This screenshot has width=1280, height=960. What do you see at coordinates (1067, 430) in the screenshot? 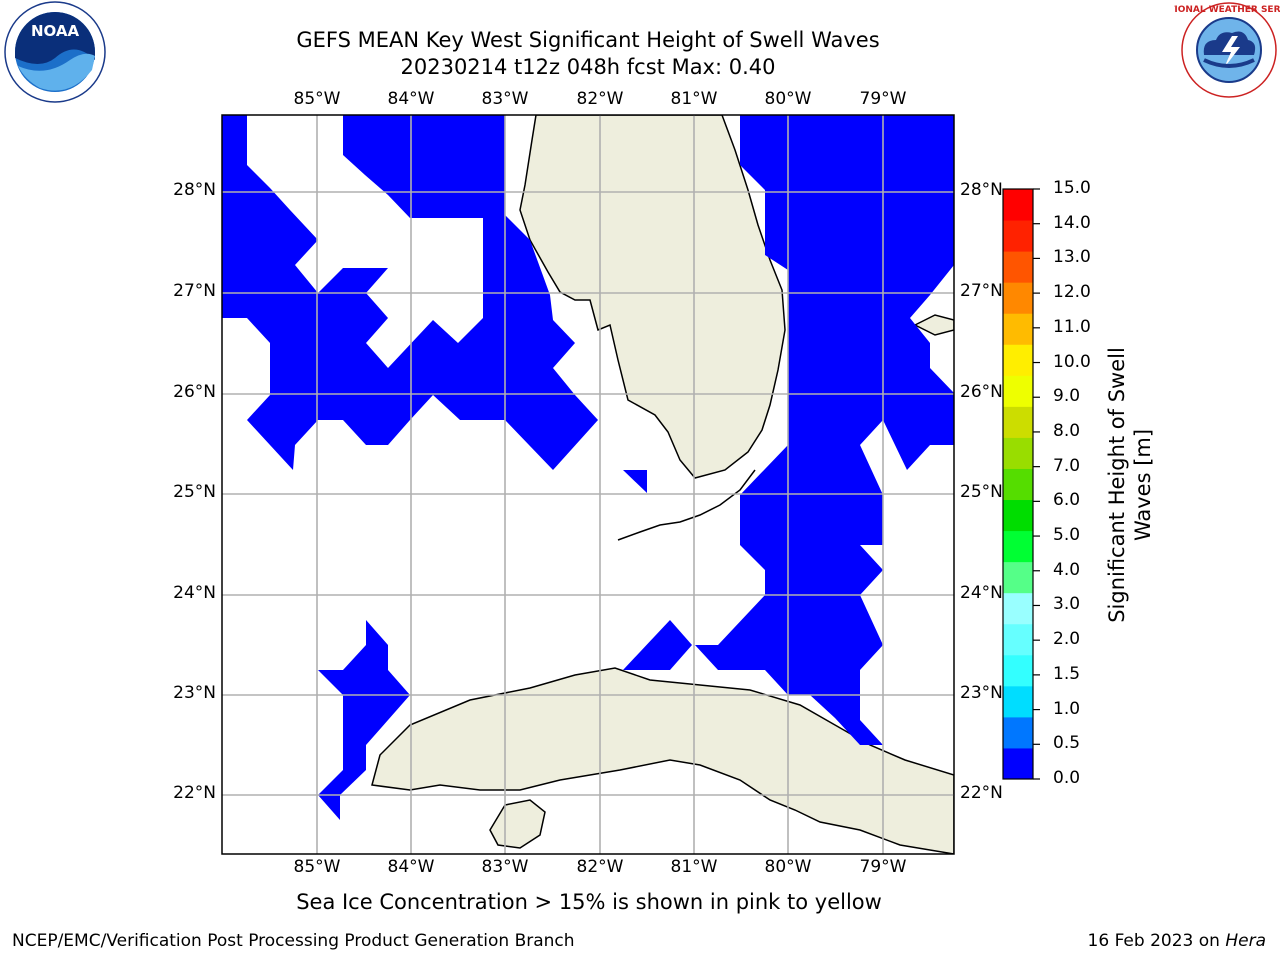
I see `colorbar-tick-label: 8.0` at bounding box center [1067, 430].